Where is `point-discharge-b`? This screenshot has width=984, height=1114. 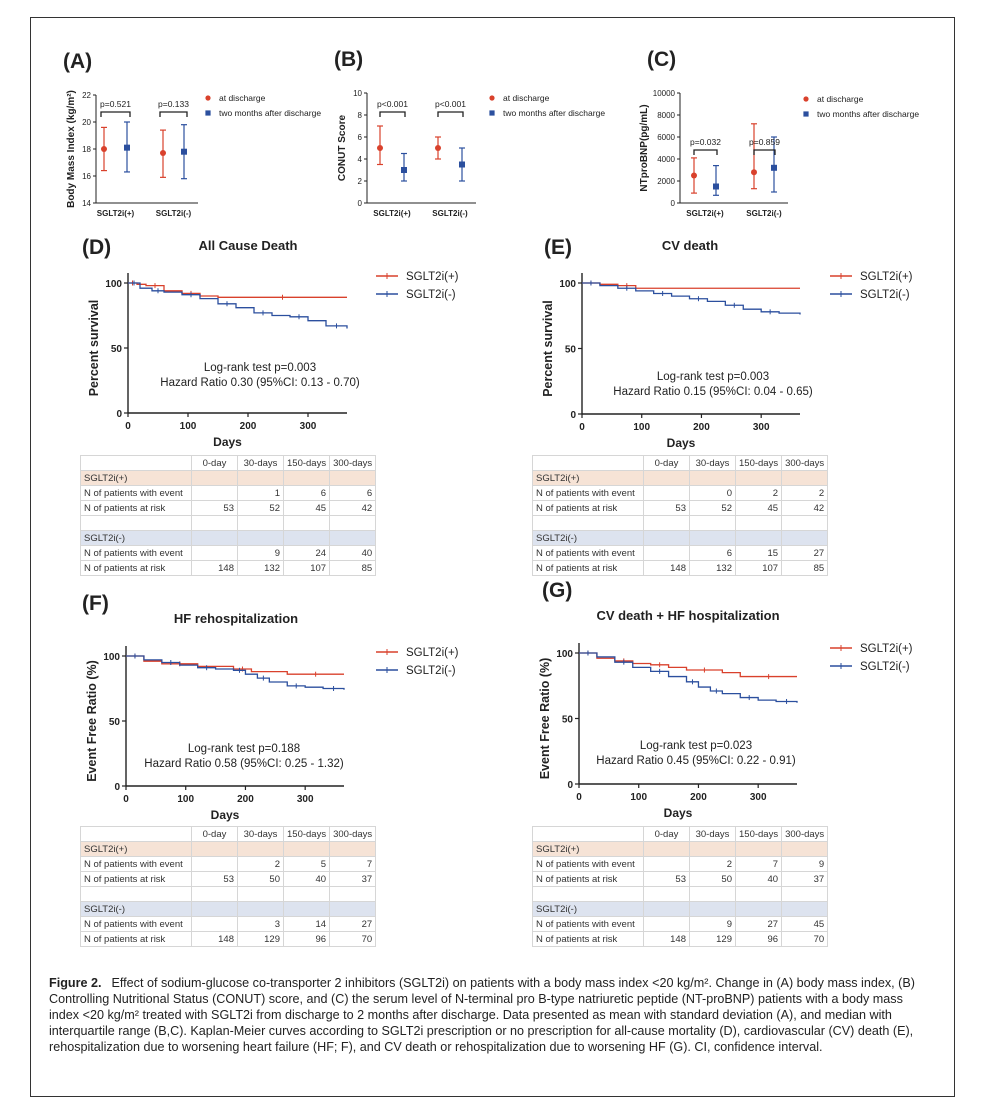
point-discharge-b is located at coordinates (380, 148).